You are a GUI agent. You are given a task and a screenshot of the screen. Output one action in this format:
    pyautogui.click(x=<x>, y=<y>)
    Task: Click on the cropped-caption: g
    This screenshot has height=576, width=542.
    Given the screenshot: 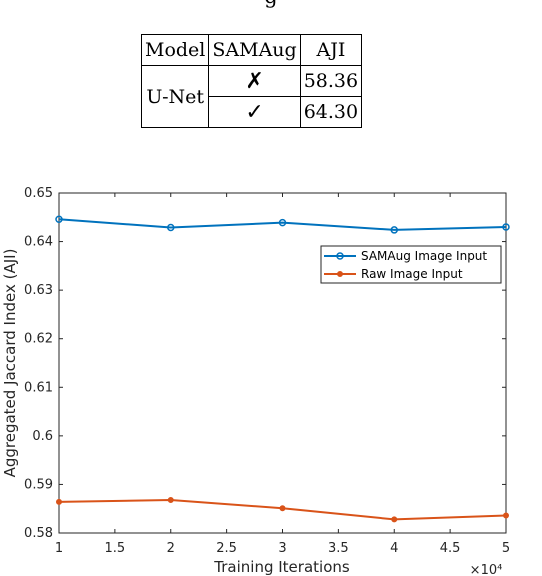 What is the action you would take?
    pyautogui.click(x=271, y=6)
    